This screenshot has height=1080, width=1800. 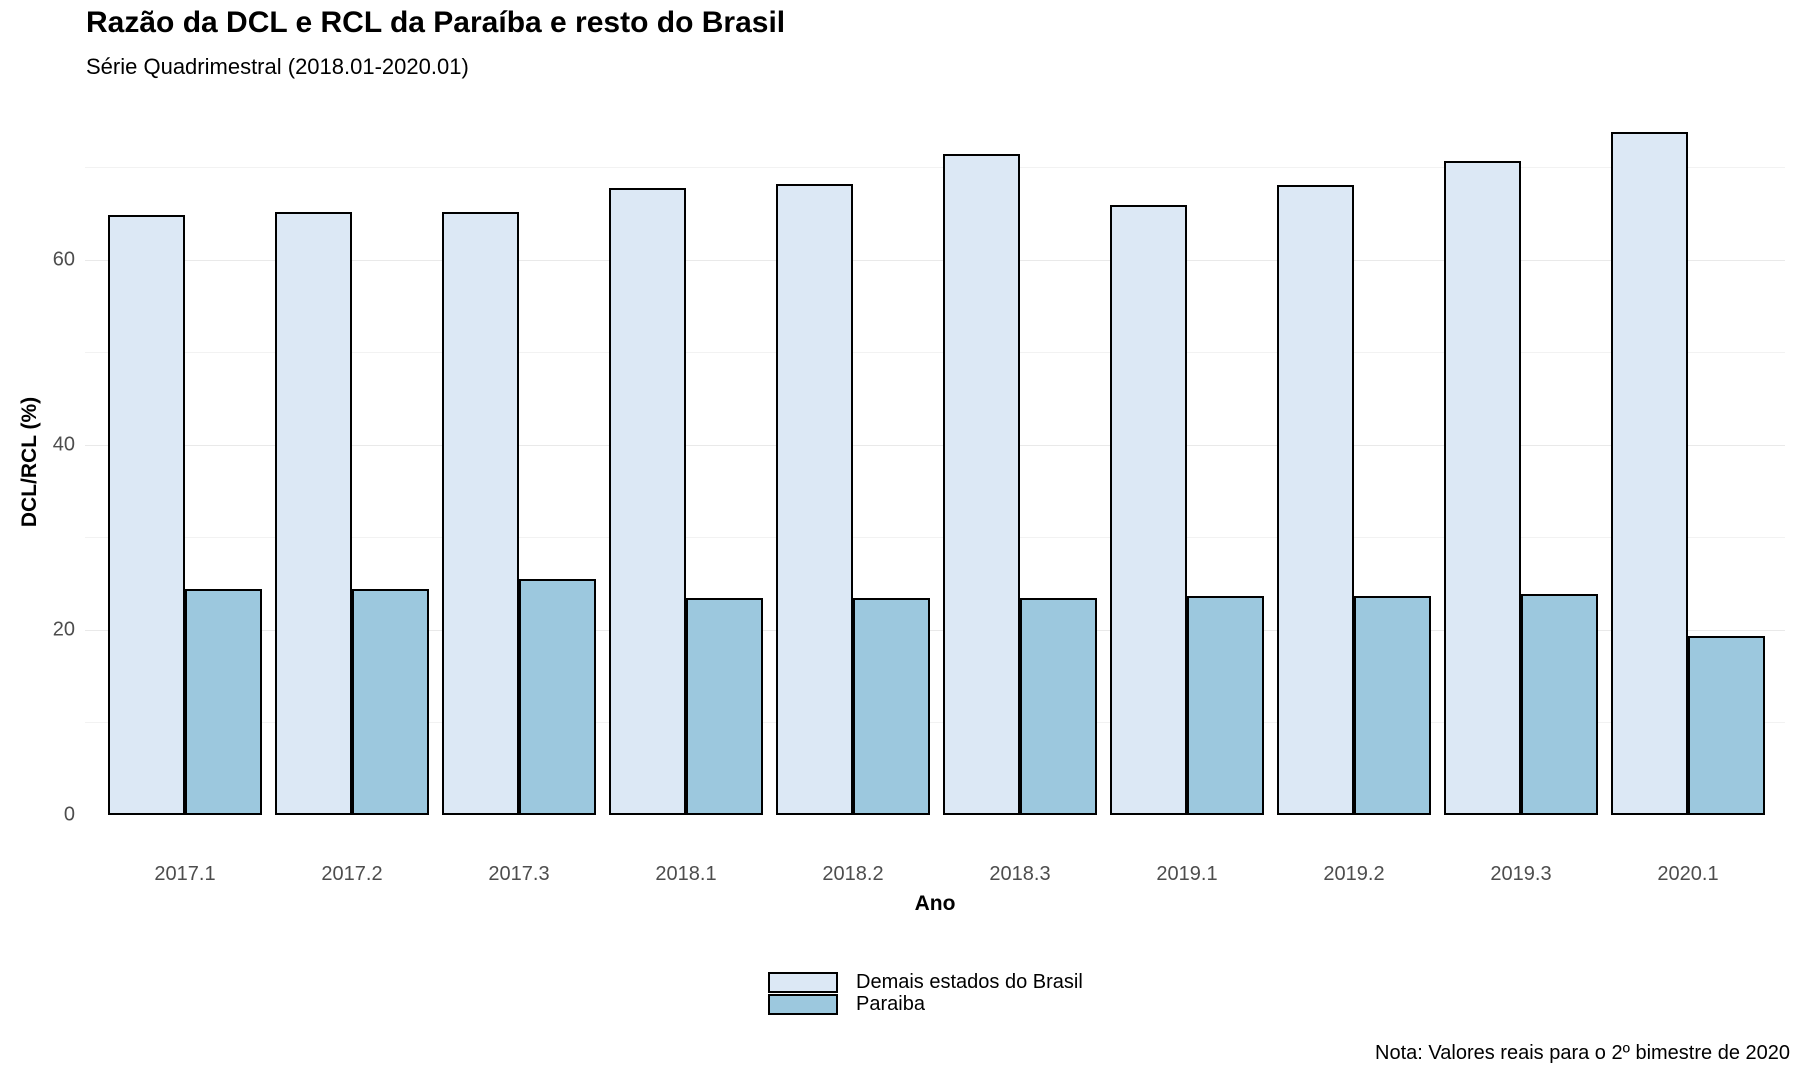 I want to click on bar-demais-2019.3, so click(x=1482, y=487).